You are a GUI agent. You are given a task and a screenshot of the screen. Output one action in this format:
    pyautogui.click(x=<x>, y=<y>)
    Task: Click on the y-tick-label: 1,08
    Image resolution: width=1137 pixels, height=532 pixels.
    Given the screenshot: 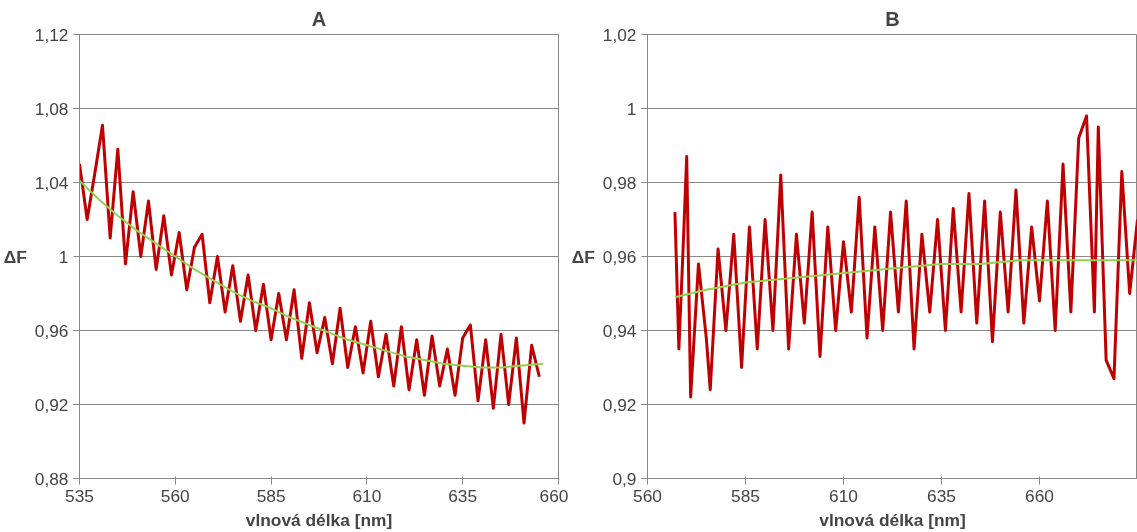 What is the action you would take?
    pyautogui.click(x=51, y=108)
    